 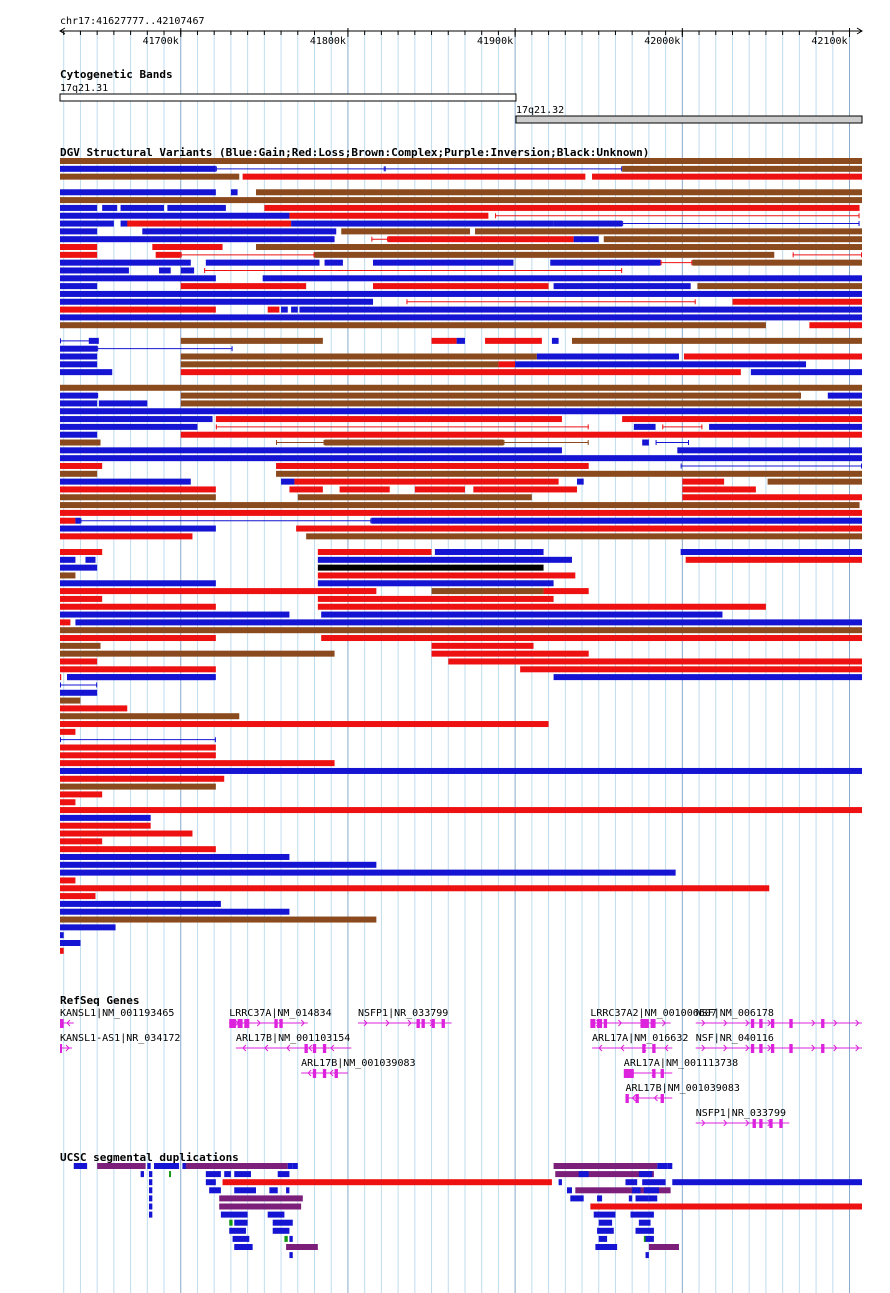 I want to click on gene-label: ARL17B|NM_001039083, so click(x=358, y=1063).